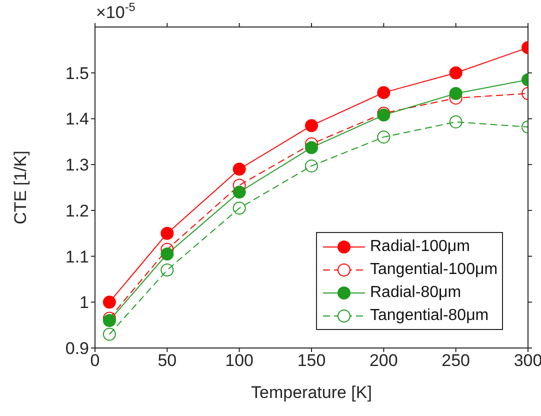  What do you see at coordinates (456, 360) in the screenshot?
I see `x-tick-label: 250` at bounding box center [456, 360].